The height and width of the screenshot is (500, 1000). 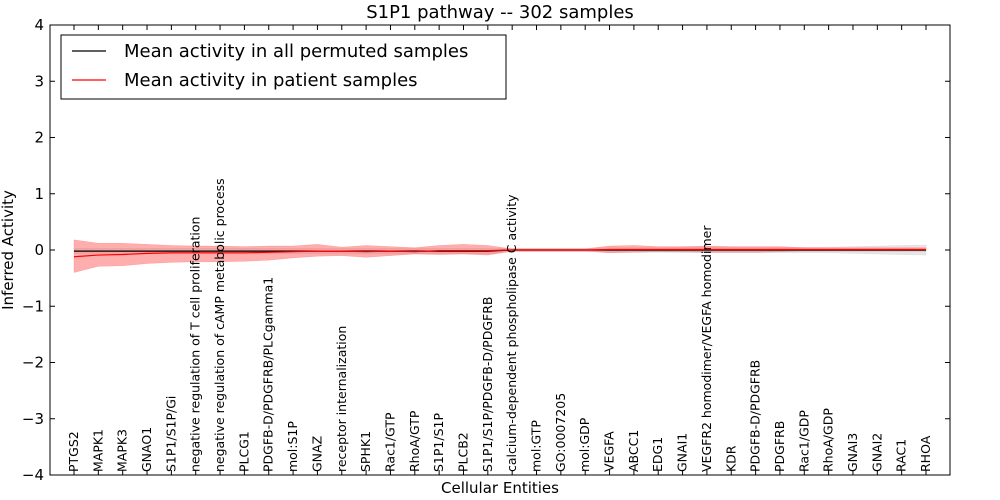 I want to click on x-category-label: mol:GTP, so click(x=536, y=446).